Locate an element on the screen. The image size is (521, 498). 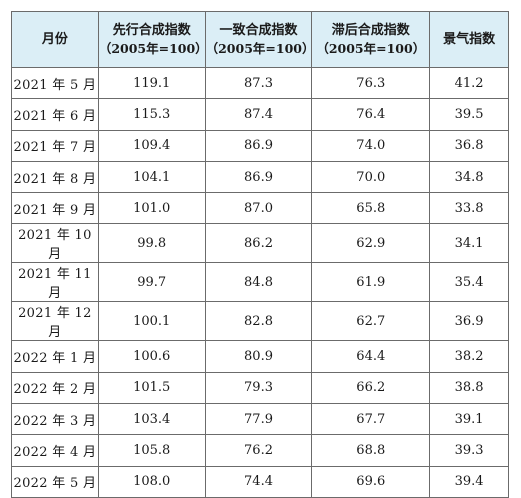
month-cell: 2021 年 12 月 is located at coordinates (55, 321).